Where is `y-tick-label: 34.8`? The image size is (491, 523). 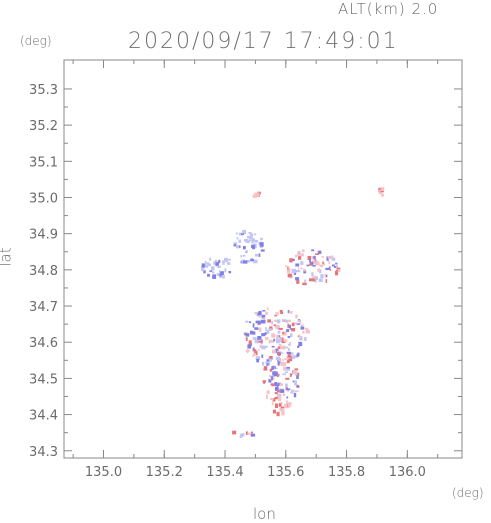
y-tick-label: 34.8 is located at coordinates (43, 271).